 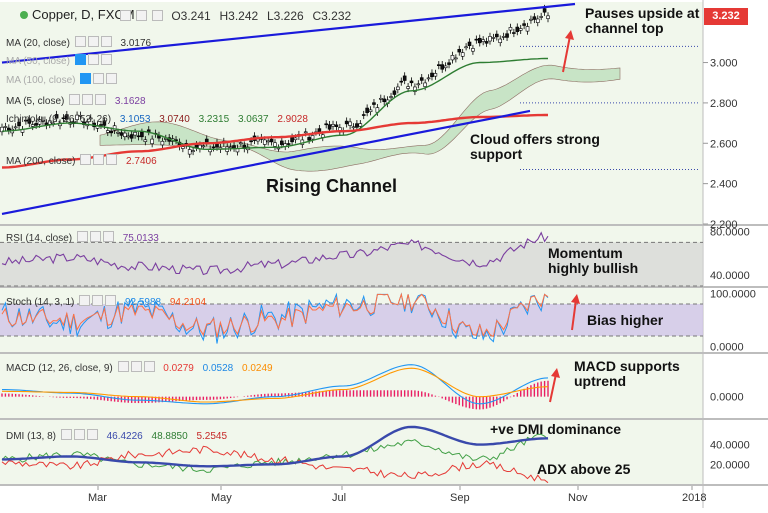 What do you see at coordinates (730, 232) in the screenshot?
I see `rsi-tick-label: 80.0000` at bounding box center [730, 232].